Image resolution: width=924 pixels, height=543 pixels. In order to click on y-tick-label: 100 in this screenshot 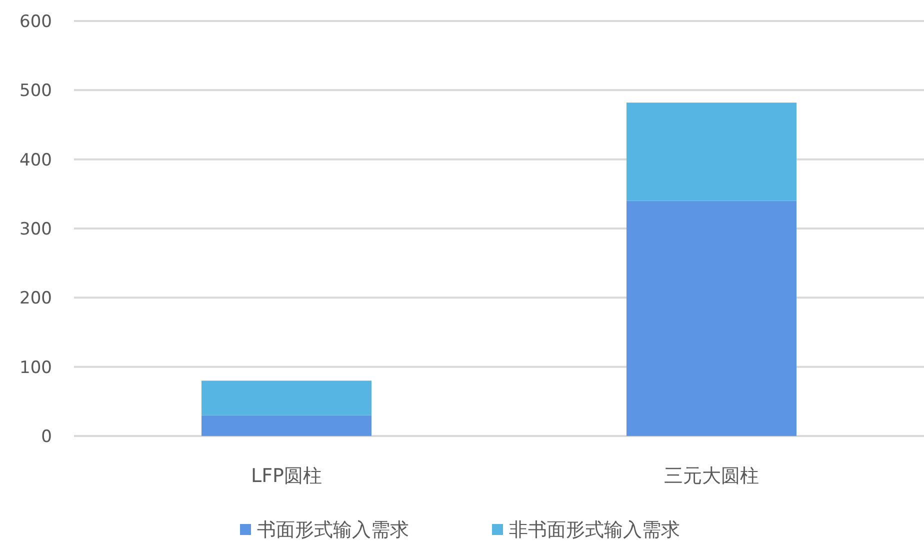, I will do `click(36, 368)`.